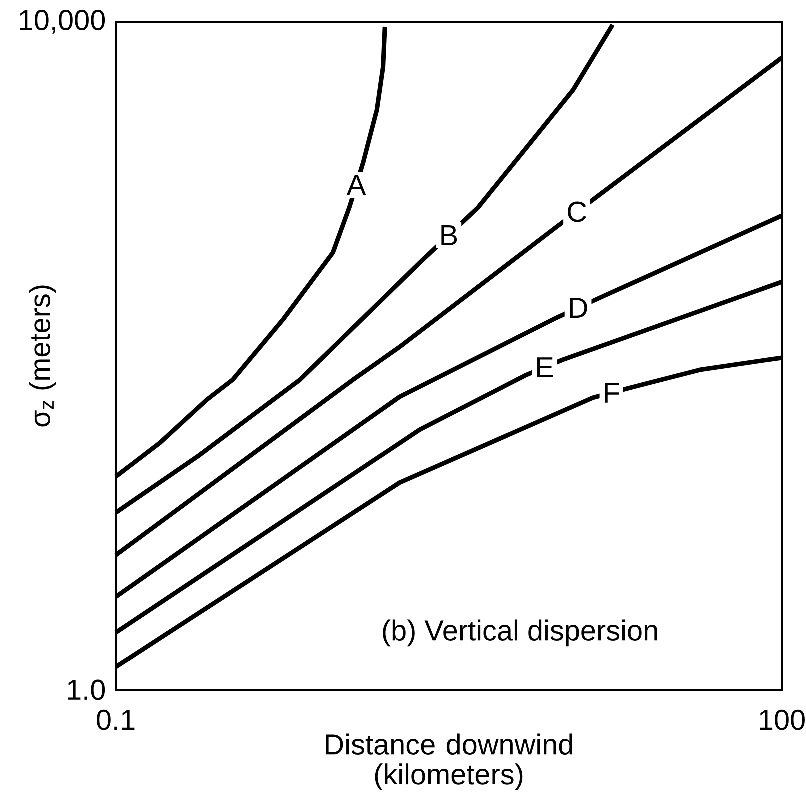 This screenshot has width=806, height=798. Describe the element at coordinates (579, 308) in the screenshot. I see `series-label: D` at that location.